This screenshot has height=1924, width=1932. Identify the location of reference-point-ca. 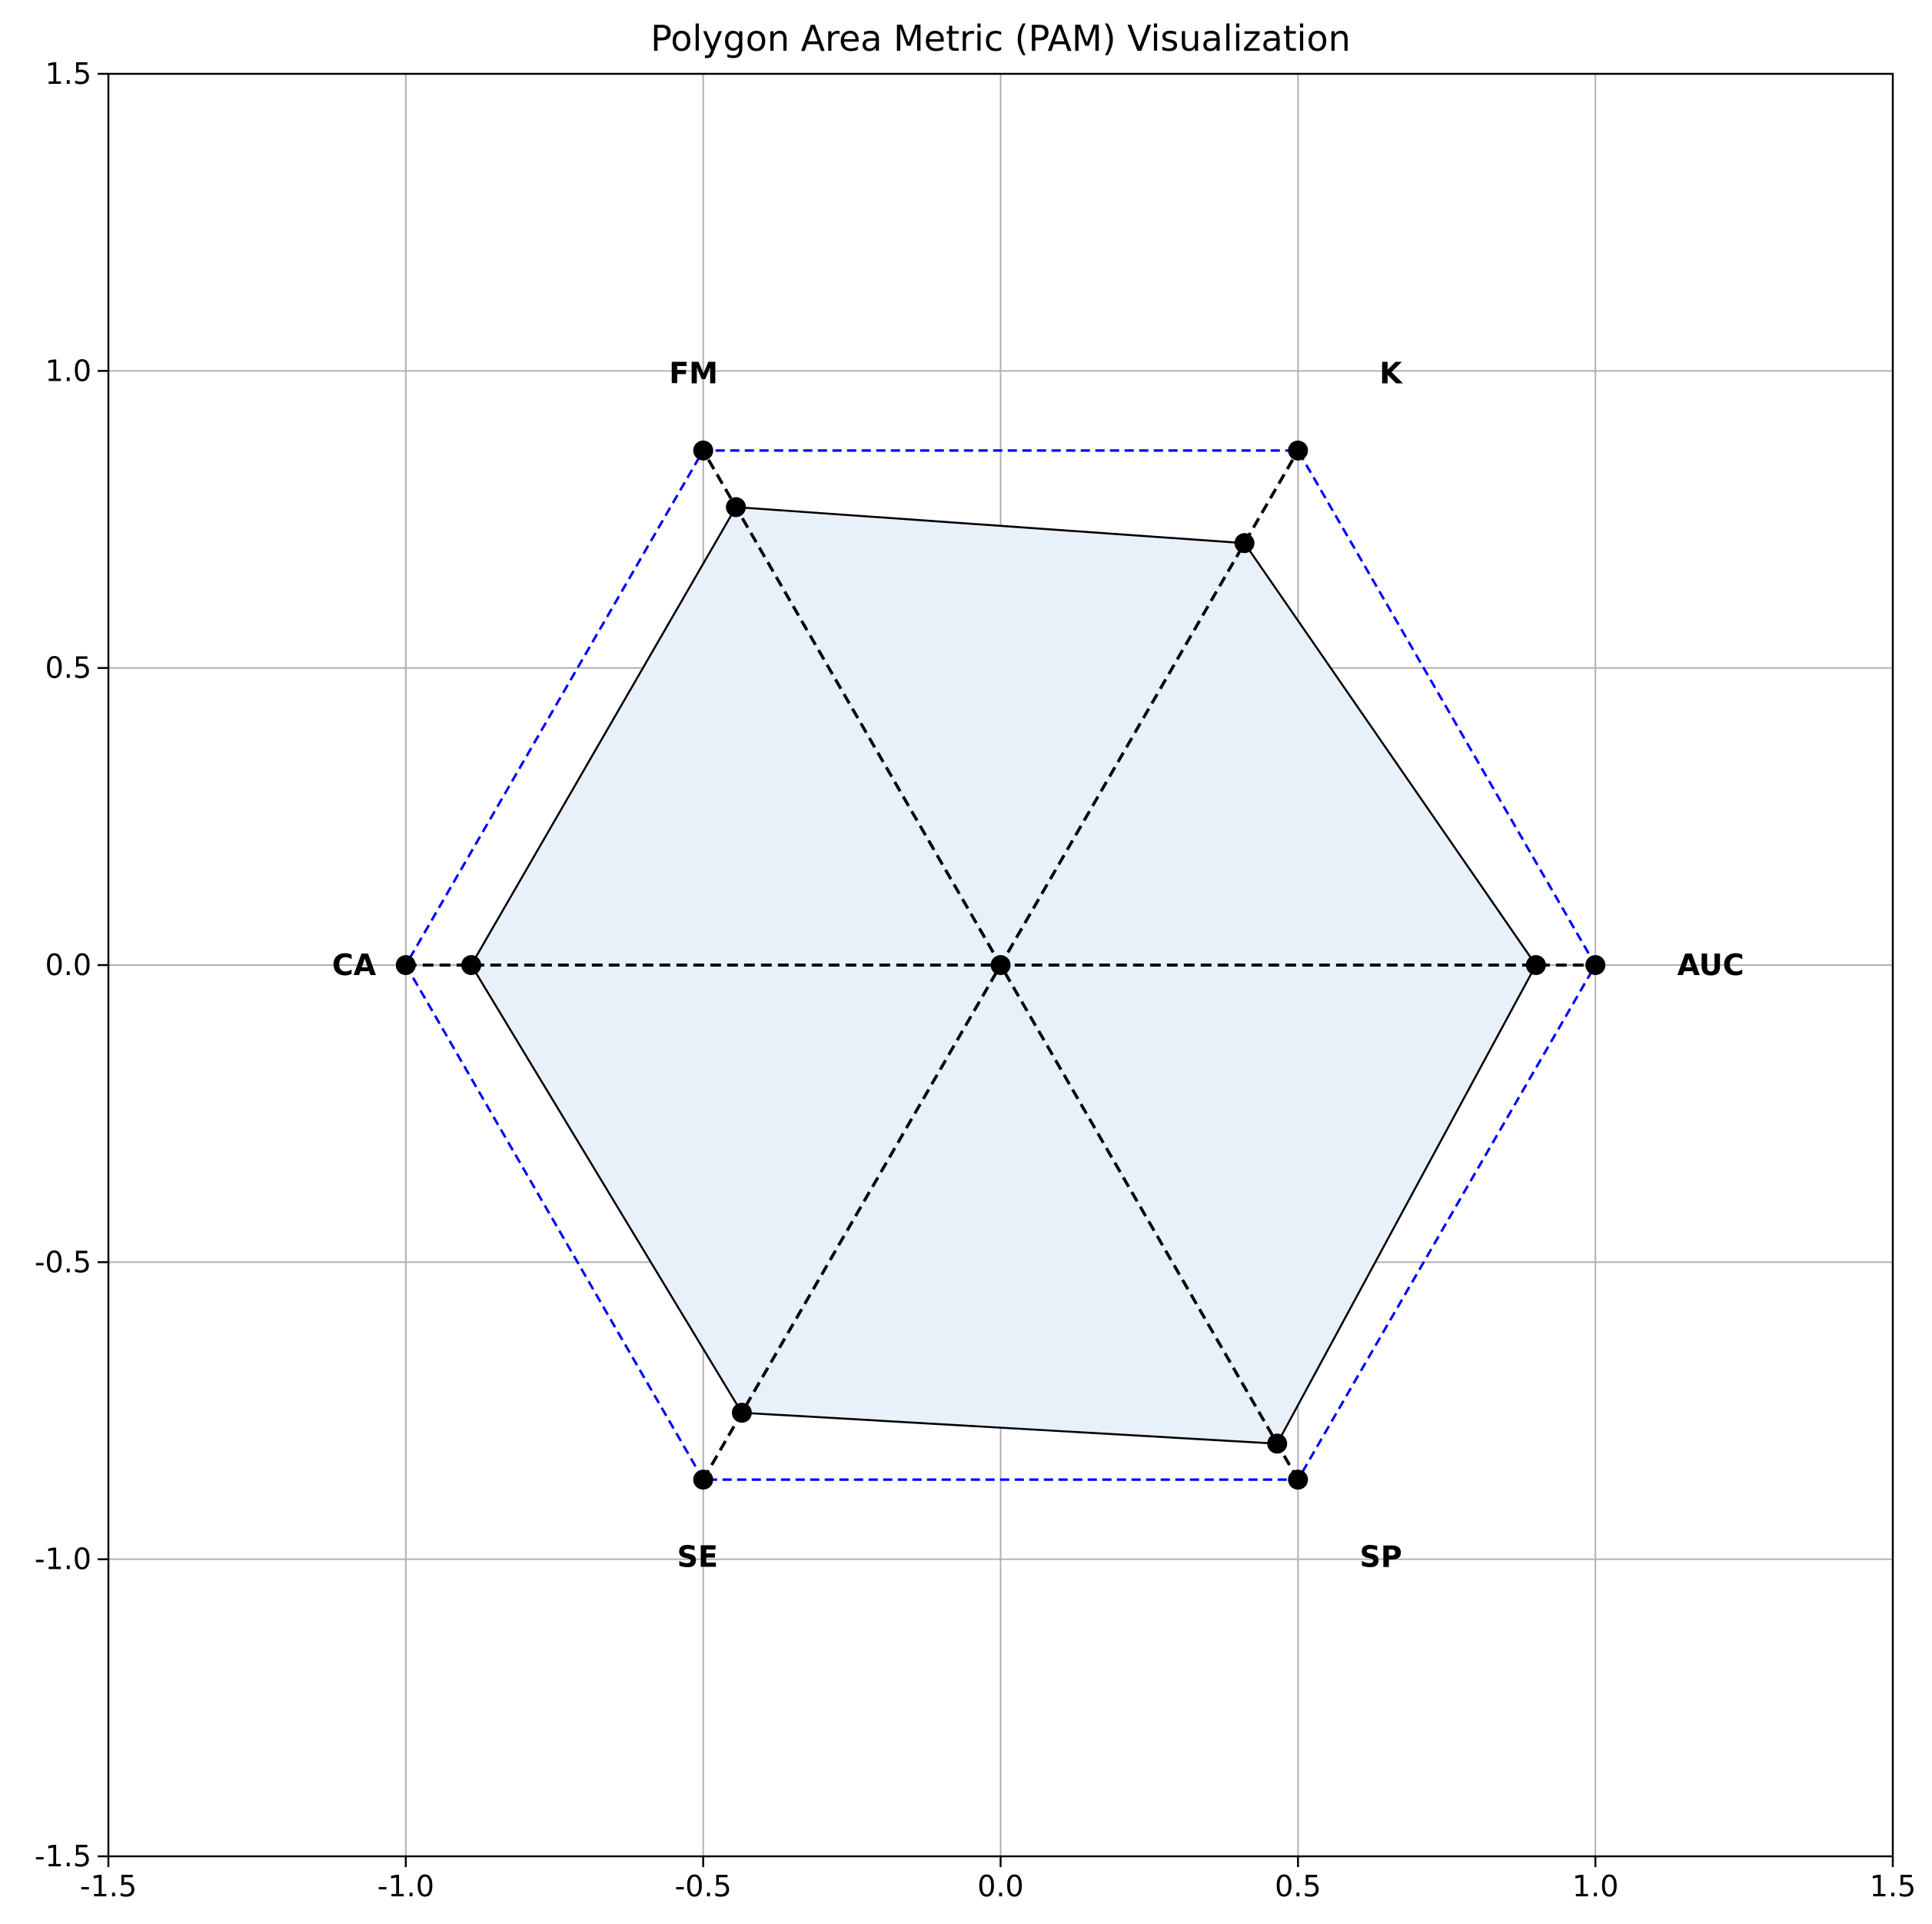
(405, 965).